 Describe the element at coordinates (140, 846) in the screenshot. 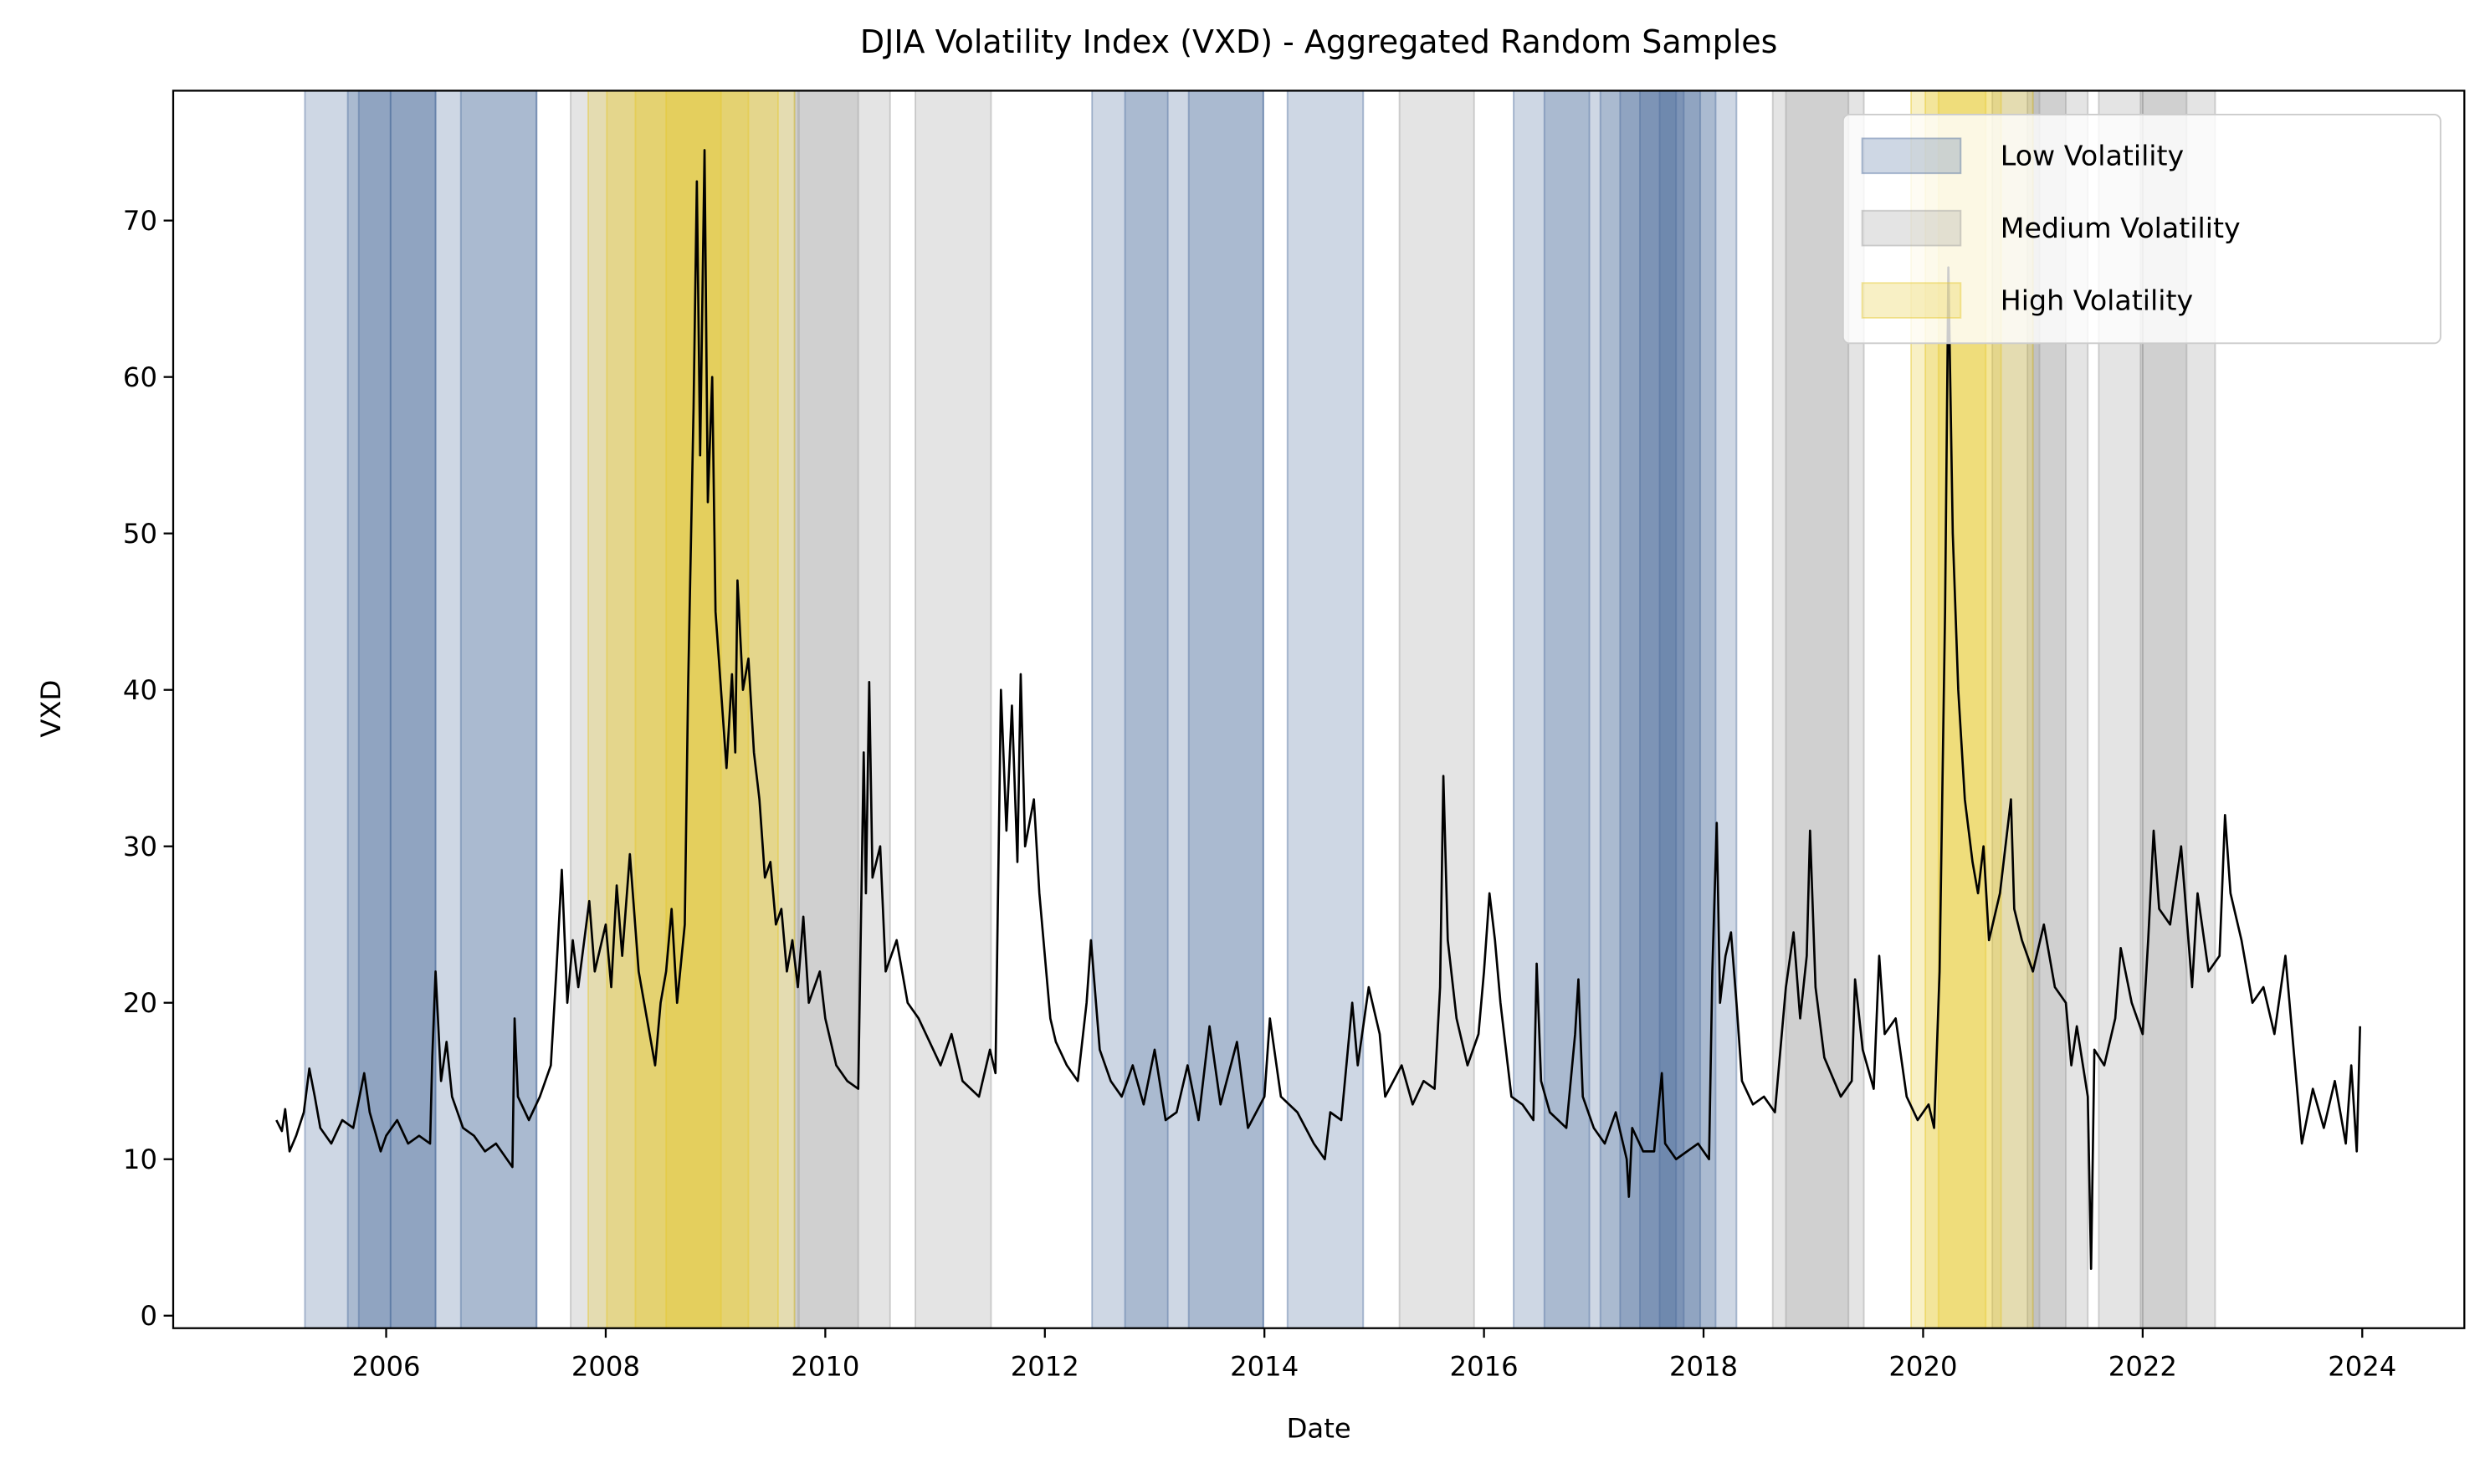

I see `y-tick-label: 30` at that location.